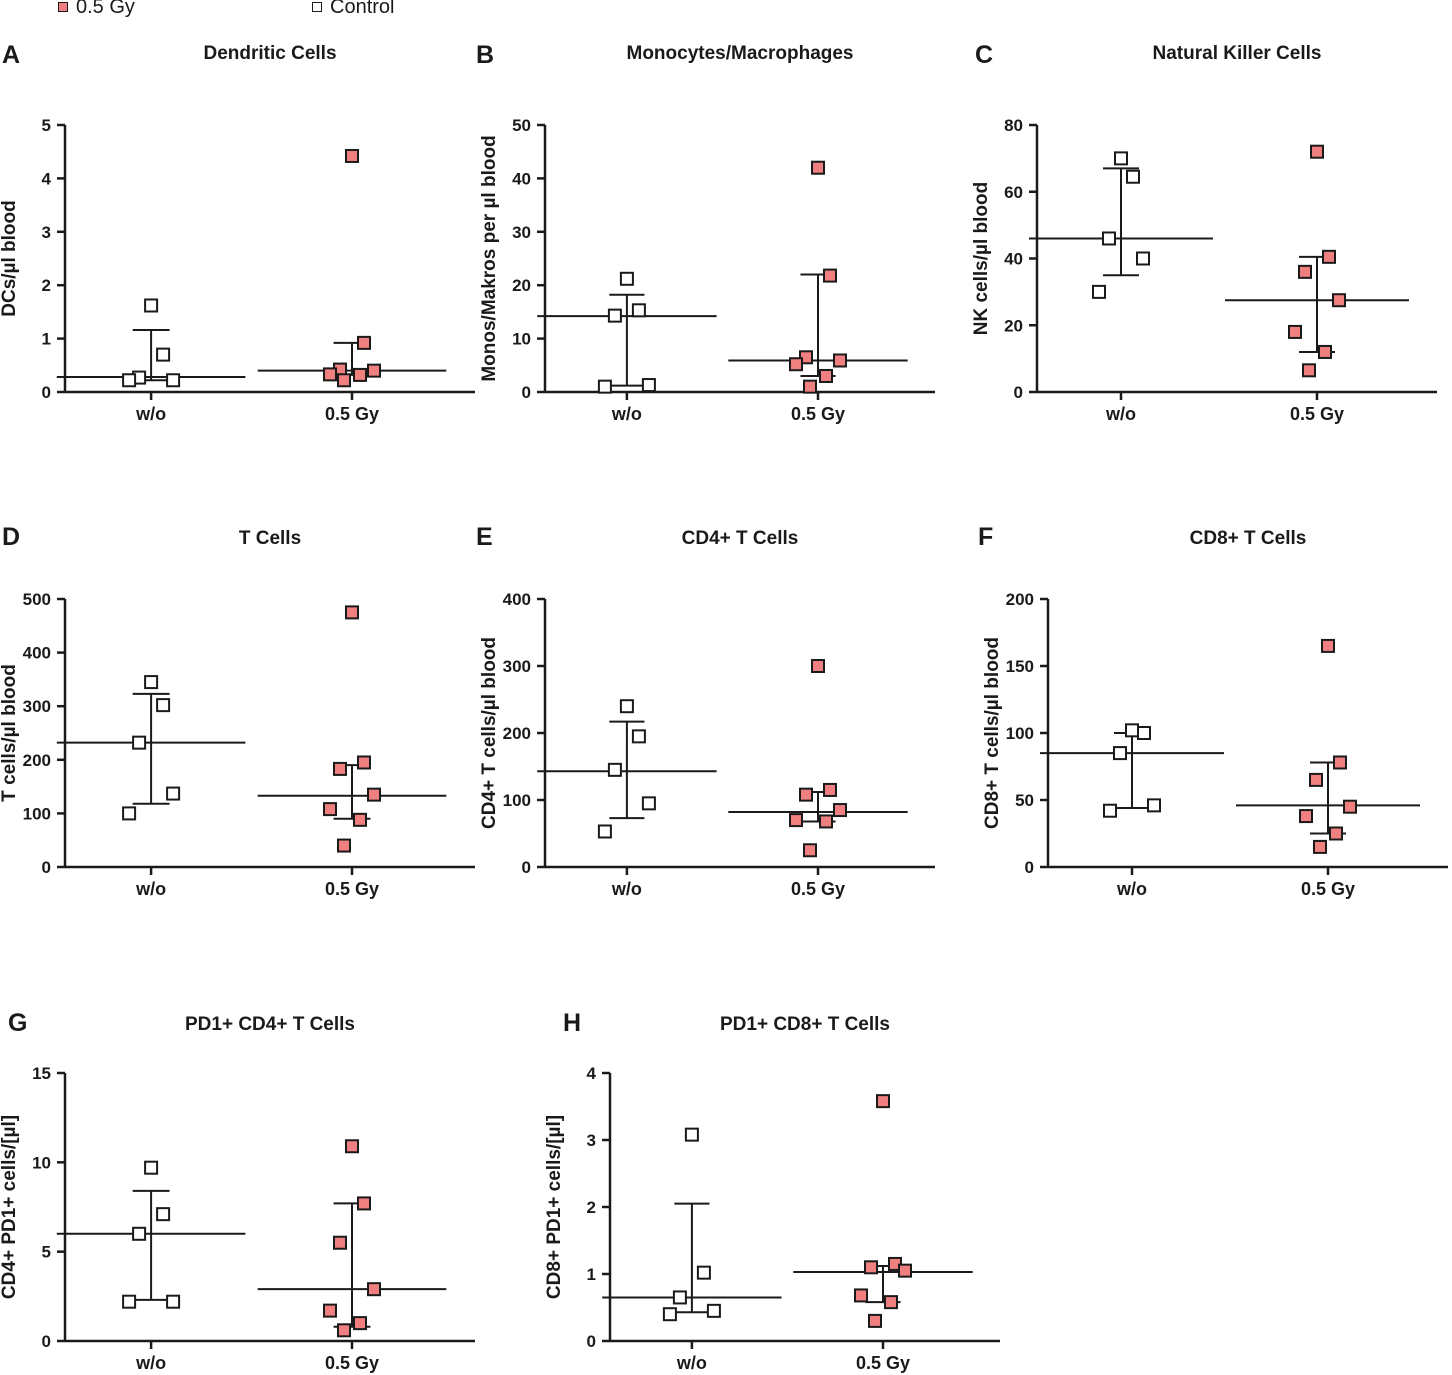 The height and width of the screenshot is (1375, 1452). I want to click on chart-title-b: Monocytes/Macrophages, so click(740, 53).